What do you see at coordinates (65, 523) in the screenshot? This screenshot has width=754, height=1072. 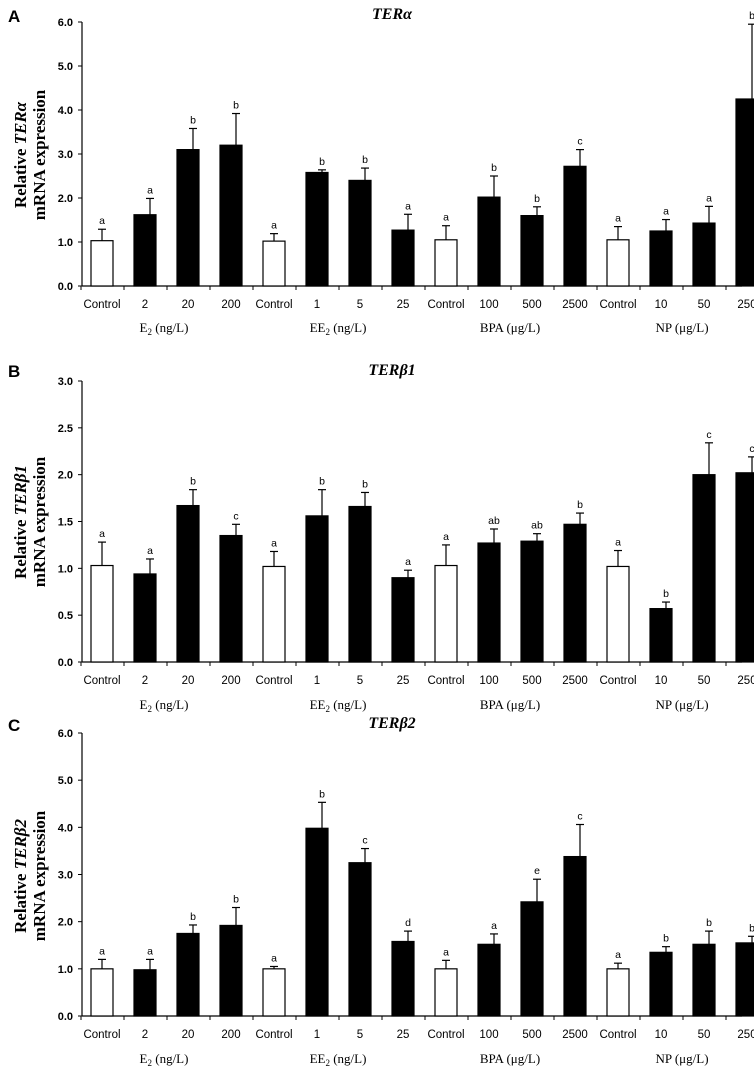 I see `y-tick-label: 1.5` at bounding box center [65, 523].